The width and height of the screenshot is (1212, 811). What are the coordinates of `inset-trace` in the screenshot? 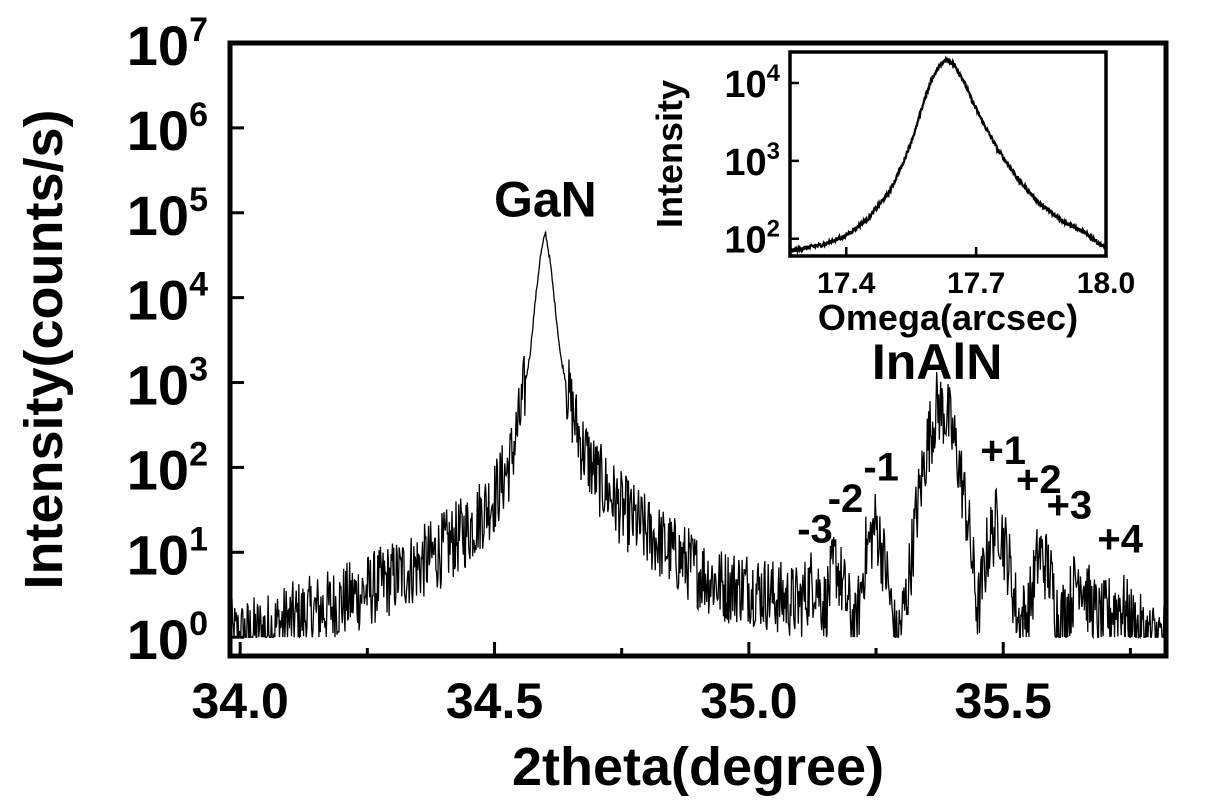 It's located at (948, 155).